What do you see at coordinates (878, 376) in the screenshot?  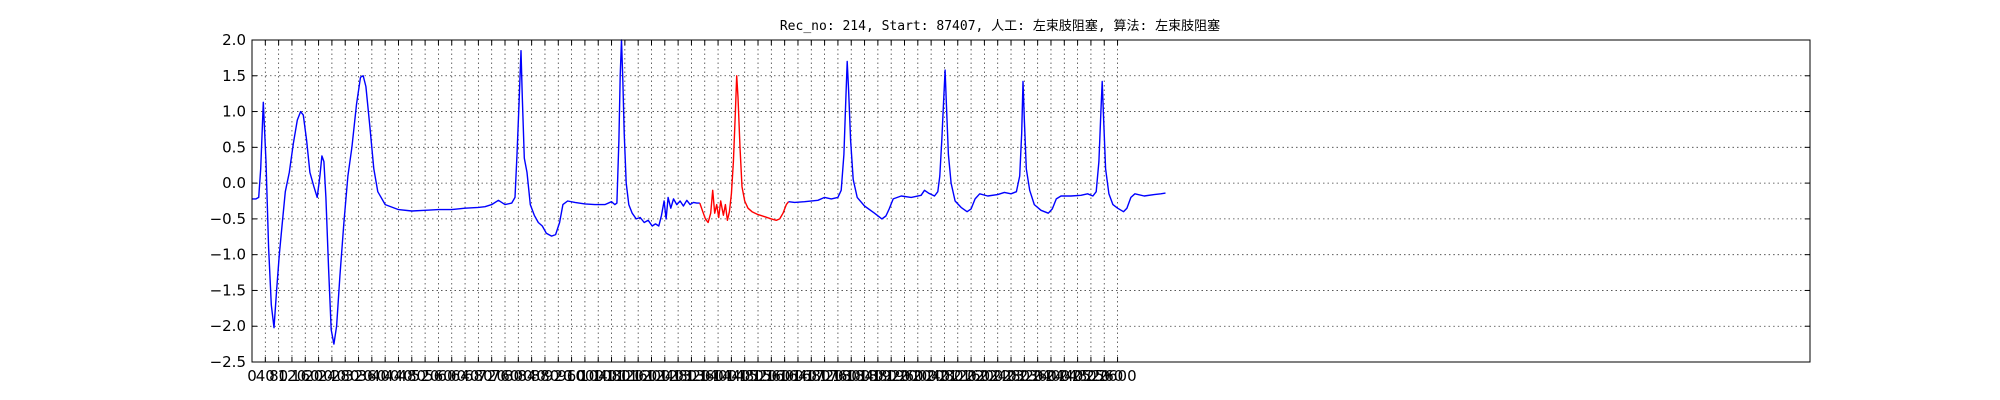 I see `x-tick-label: 1880` at bounding box center [878, 376].